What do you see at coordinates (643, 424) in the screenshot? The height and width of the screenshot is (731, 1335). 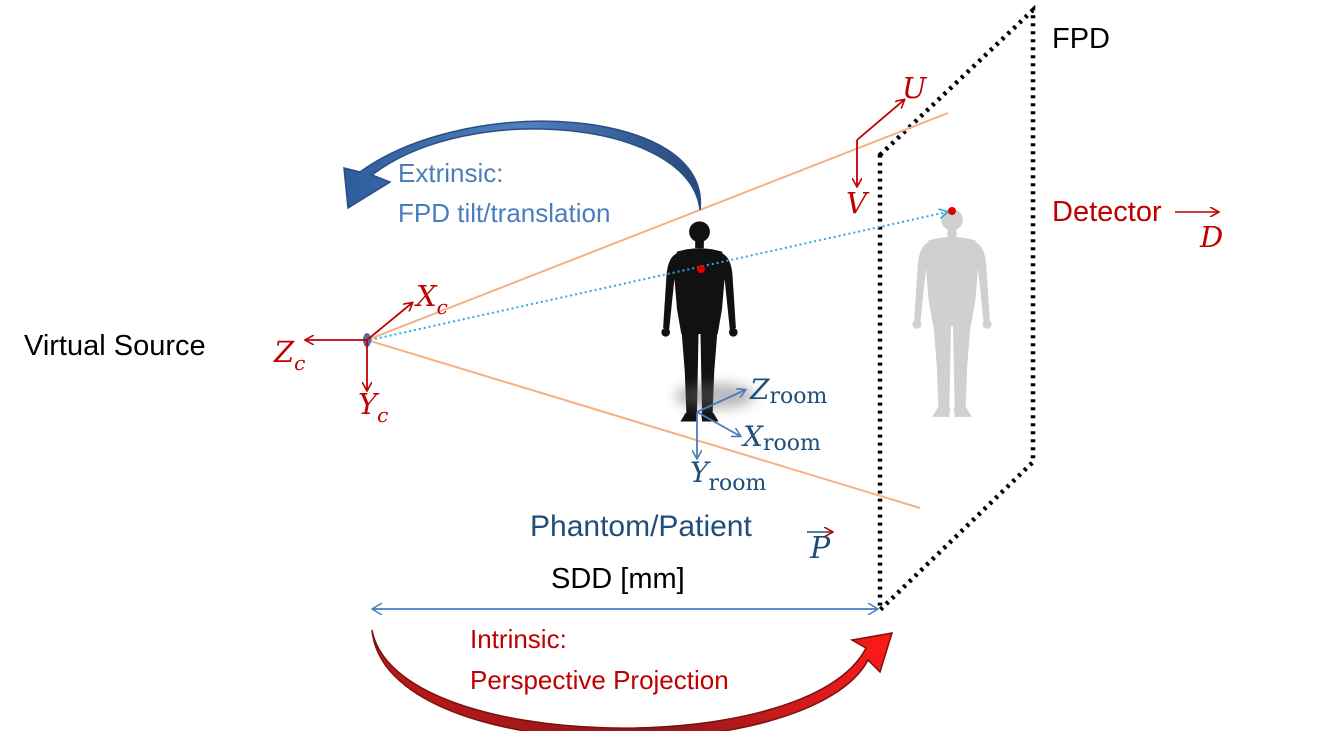 I see `beam-ray-lower` at bounding box center [643, 424].